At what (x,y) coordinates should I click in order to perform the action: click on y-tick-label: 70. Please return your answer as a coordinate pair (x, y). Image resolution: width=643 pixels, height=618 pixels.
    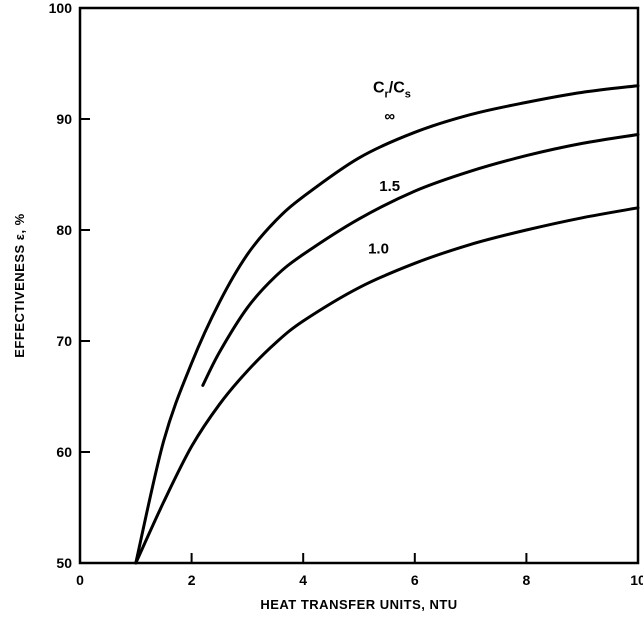
    Looking at the image, I should click on (64, 341).